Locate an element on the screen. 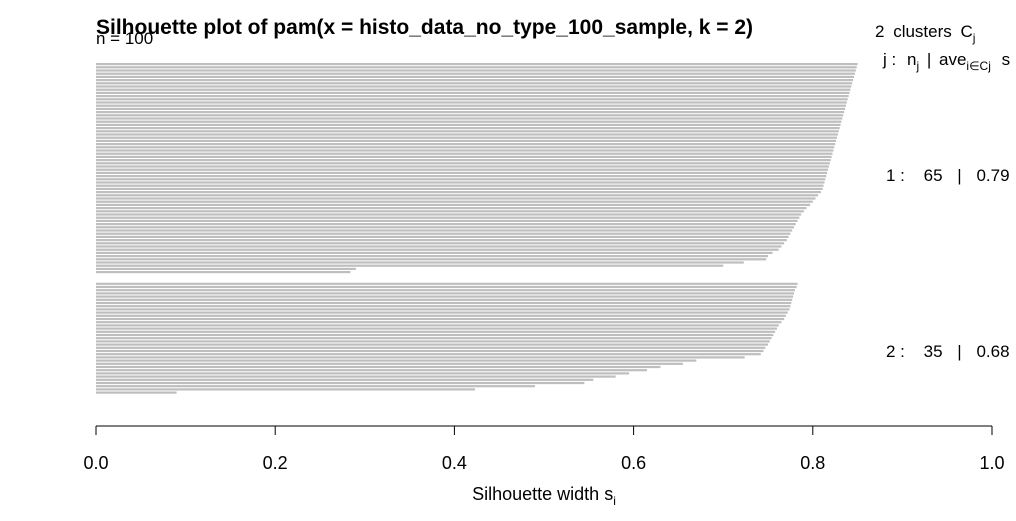  x-tick-label: 0.8 is located at coordinates (812, 463).